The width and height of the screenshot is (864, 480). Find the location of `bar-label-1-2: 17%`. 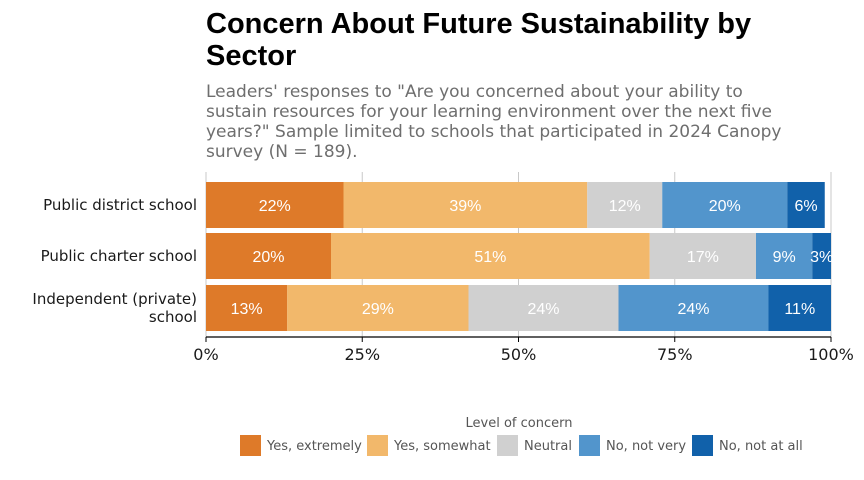

bar-label-1-2: 17% is located at coordinates (703, 257).